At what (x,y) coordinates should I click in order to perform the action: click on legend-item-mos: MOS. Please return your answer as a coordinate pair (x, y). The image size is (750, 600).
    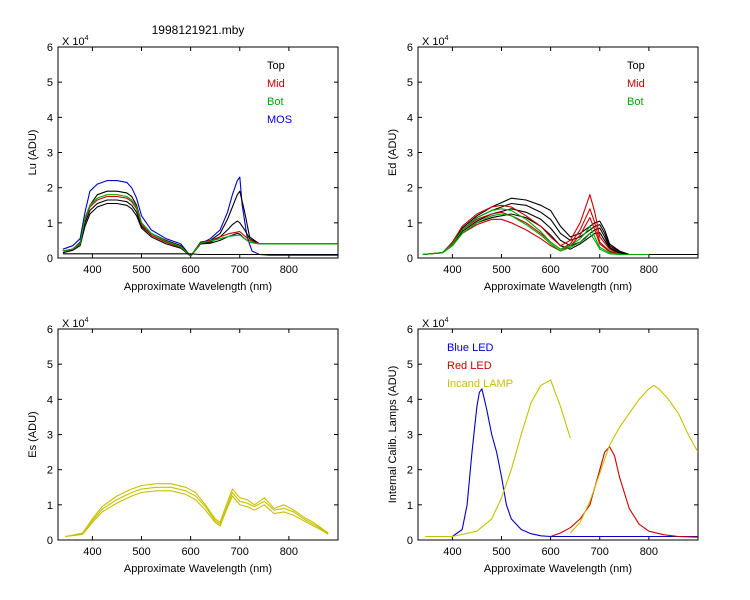
    Looking at the image, I should click on (279, 120).